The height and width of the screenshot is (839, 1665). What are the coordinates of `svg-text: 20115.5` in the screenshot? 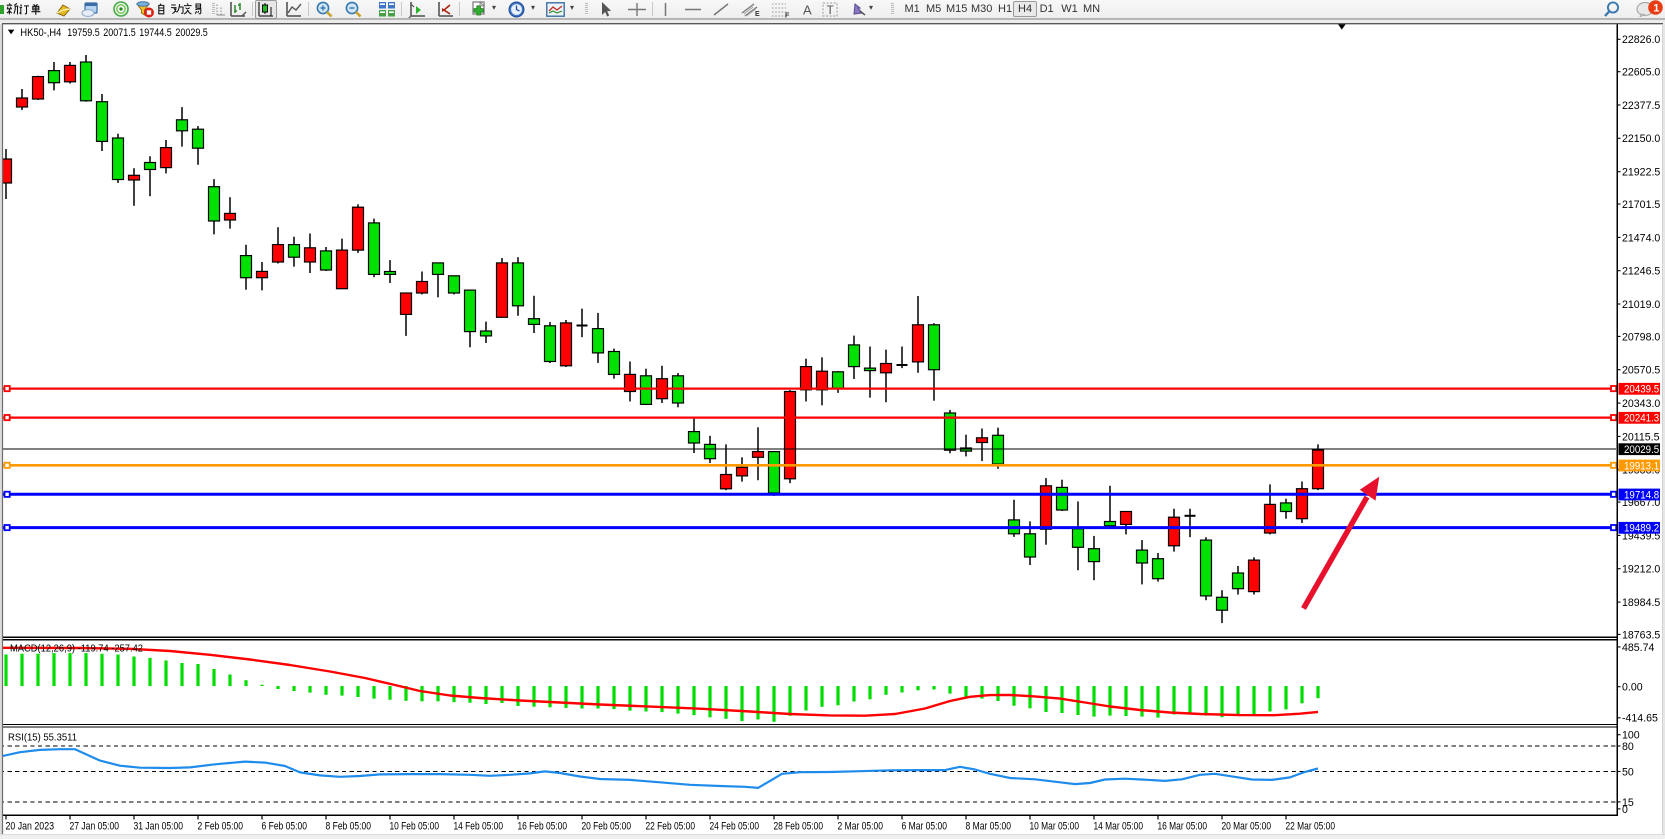 It's located at (1641, 437).